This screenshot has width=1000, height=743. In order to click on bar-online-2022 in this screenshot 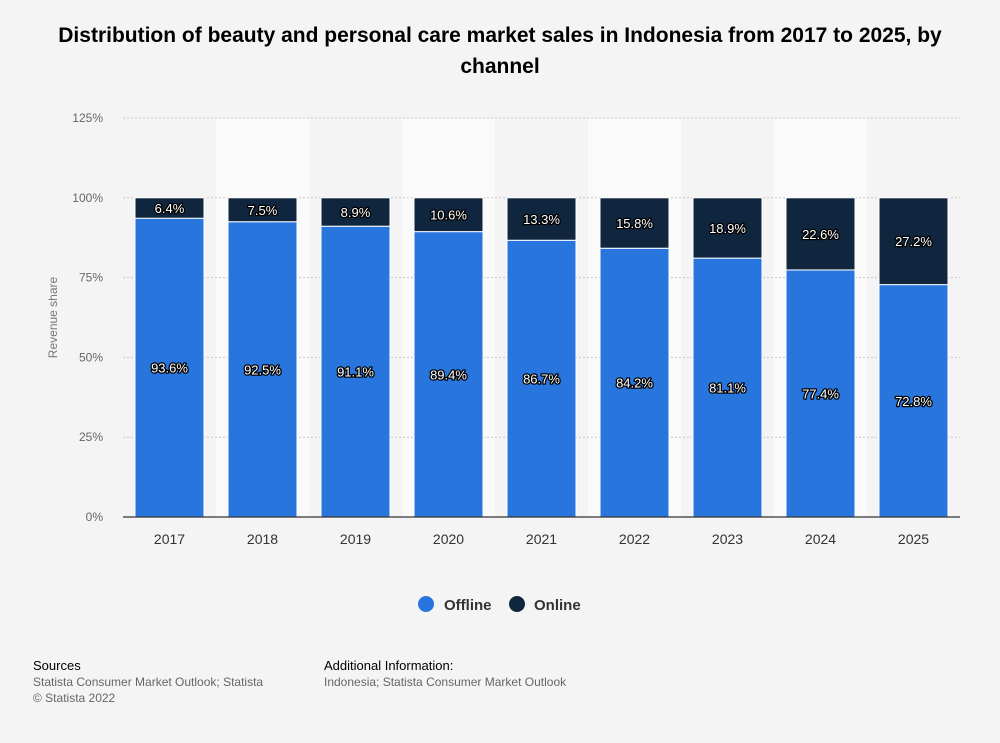, I will do `click(634, 223)`.